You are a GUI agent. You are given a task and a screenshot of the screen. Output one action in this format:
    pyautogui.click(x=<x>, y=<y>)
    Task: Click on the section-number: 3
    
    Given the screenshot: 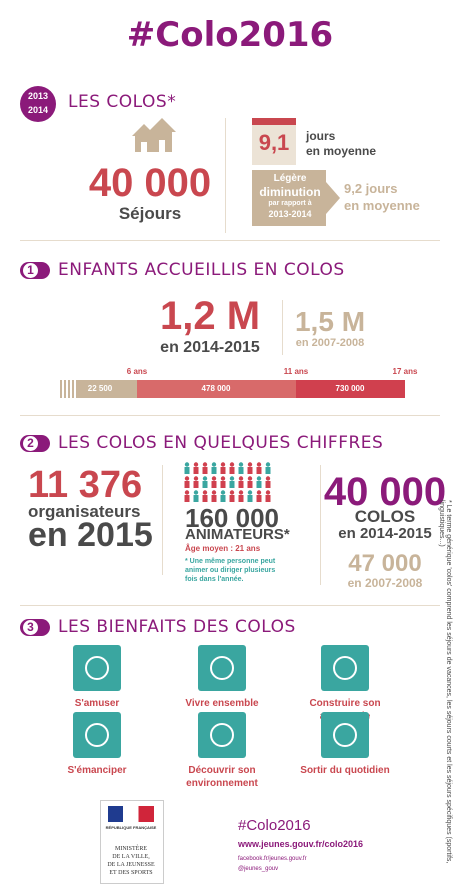 What is the action you would take?
    pyautogui.click(x=35, y=627)
    